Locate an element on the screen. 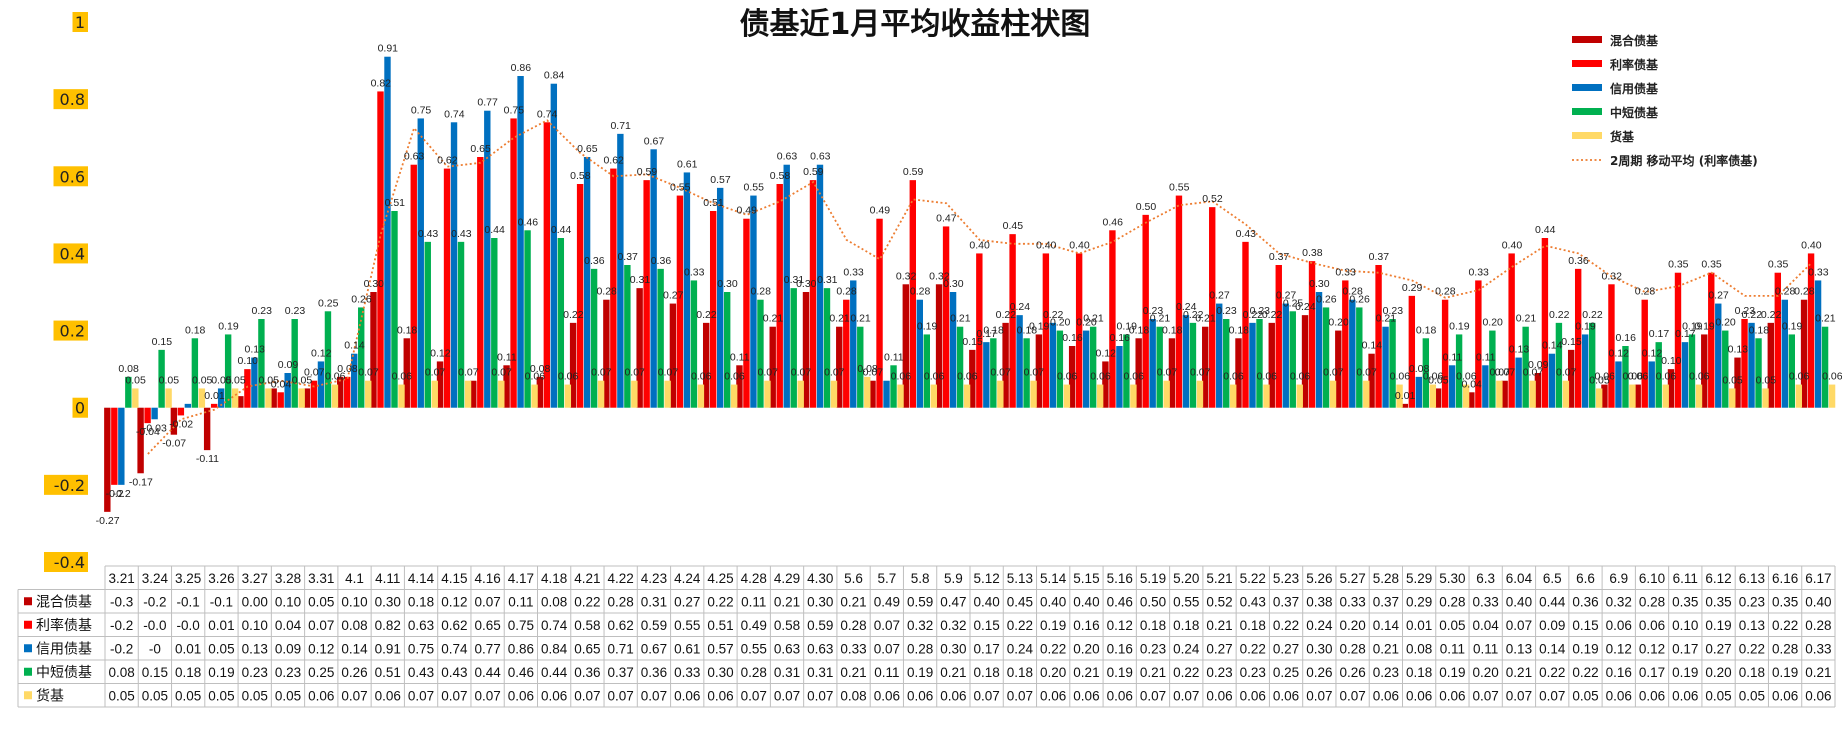 This screenshot has width=1842, height=730. data-label: 0.01 is located at coordinates (1405, 396).